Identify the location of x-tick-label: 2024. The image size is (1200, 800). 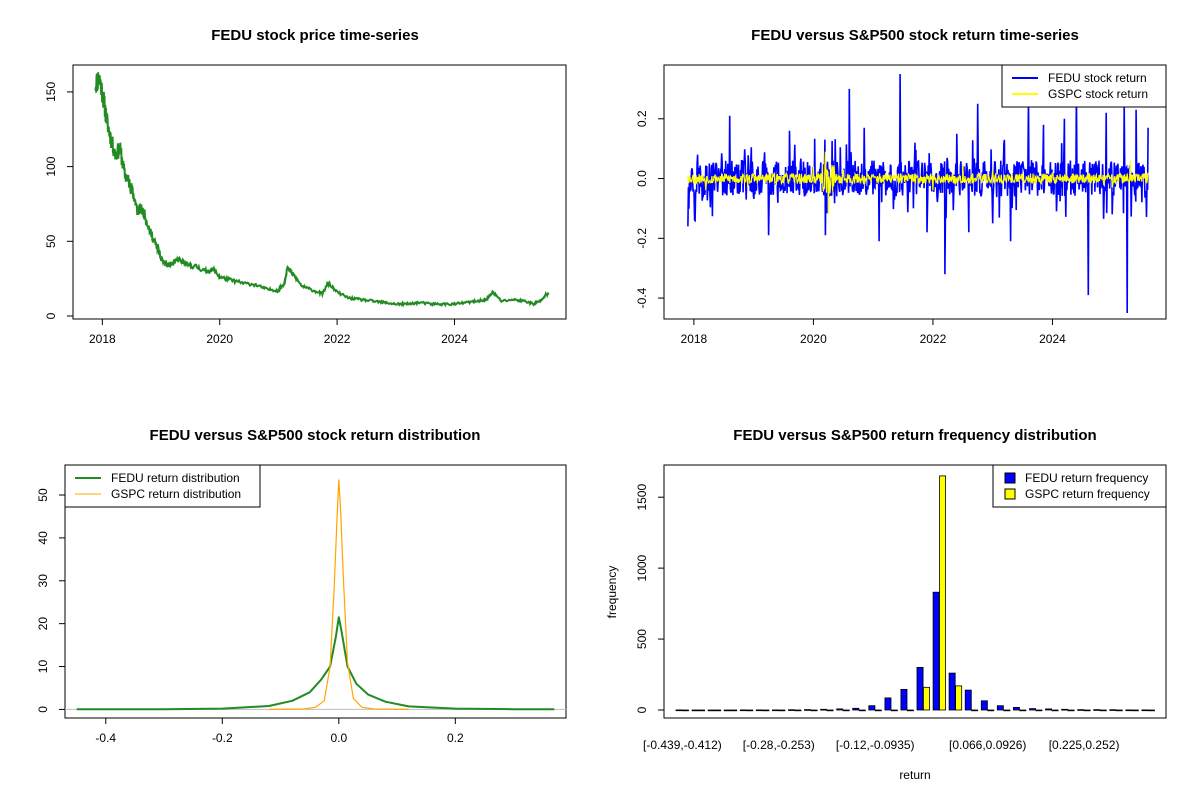
(454, 339).